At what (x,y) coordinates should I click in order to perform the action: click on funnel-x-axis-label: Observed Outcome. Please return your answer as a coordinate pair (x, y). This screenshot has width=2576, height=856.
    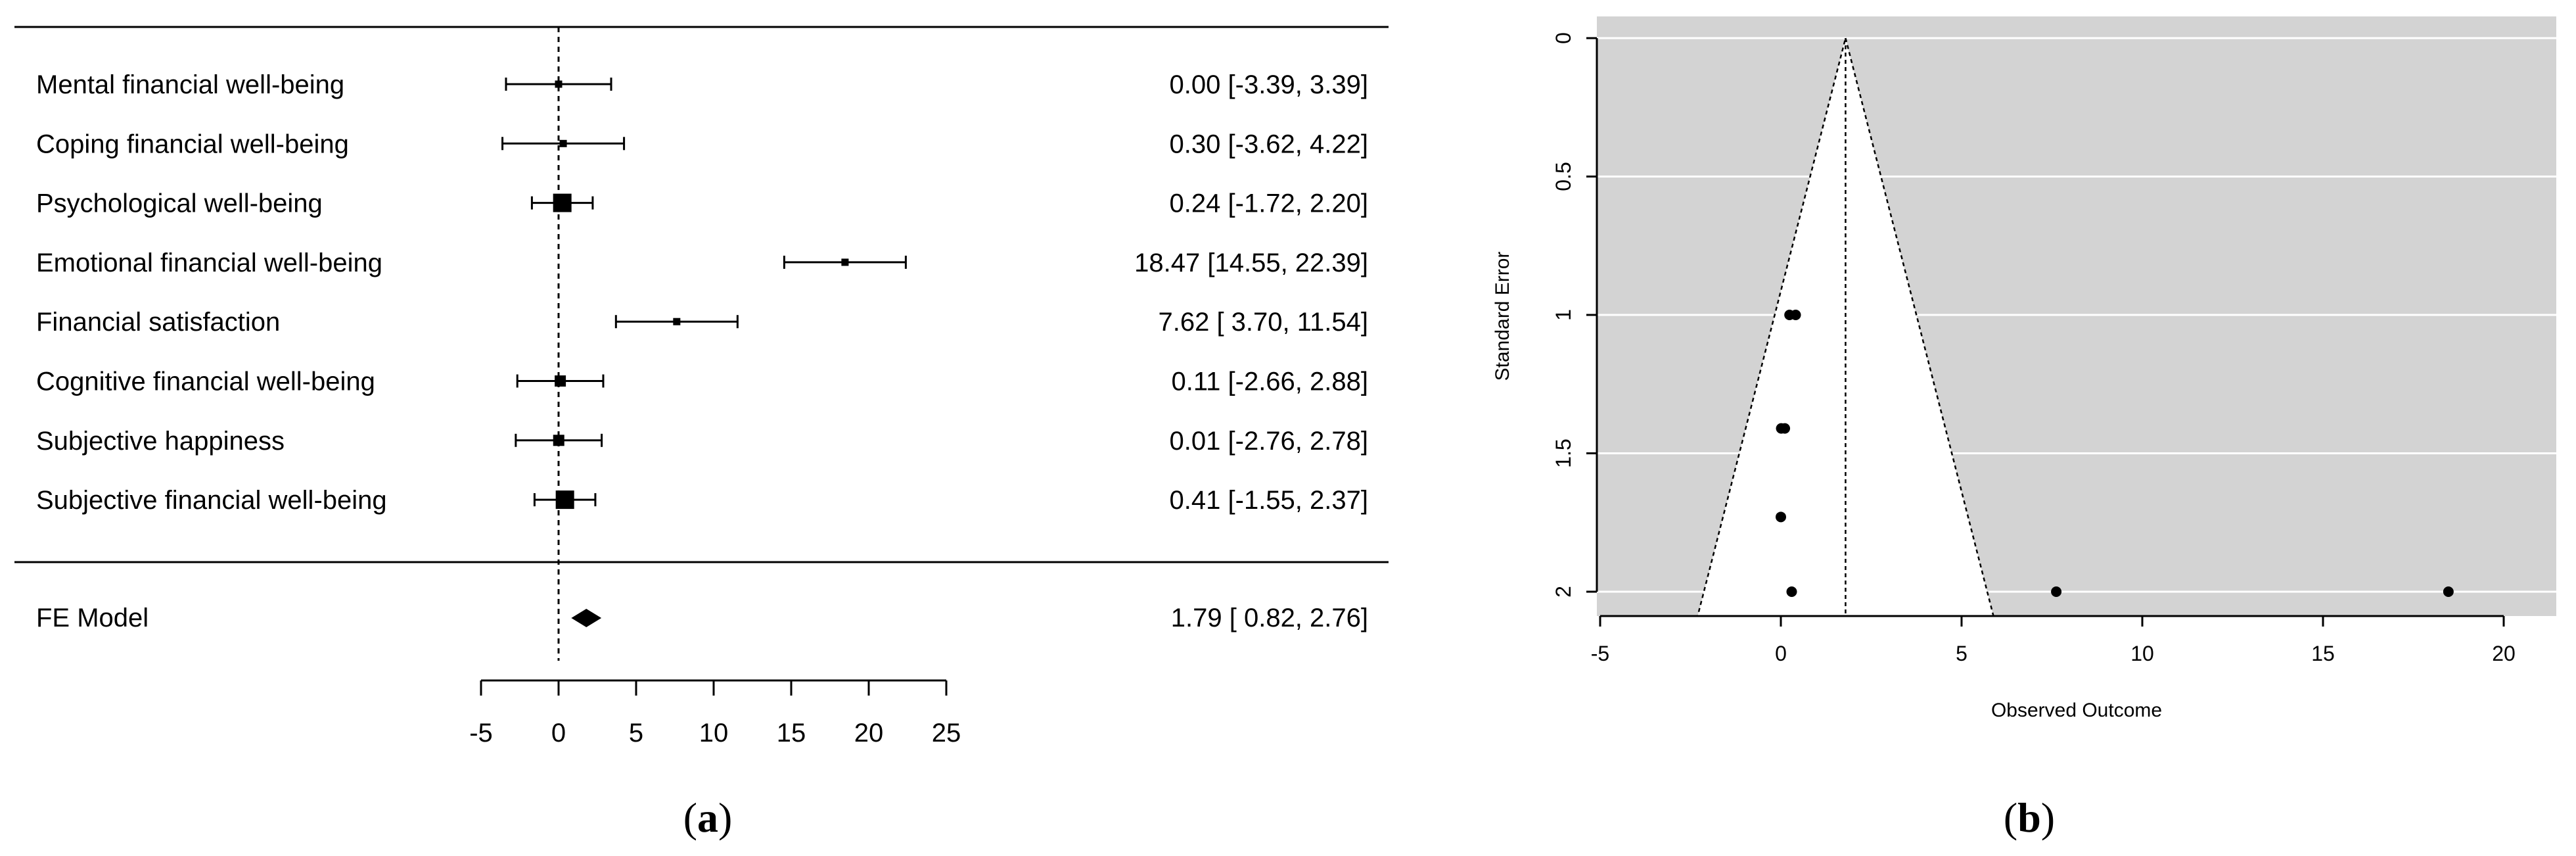
    Looking at the image, I should click on (2077, 710).